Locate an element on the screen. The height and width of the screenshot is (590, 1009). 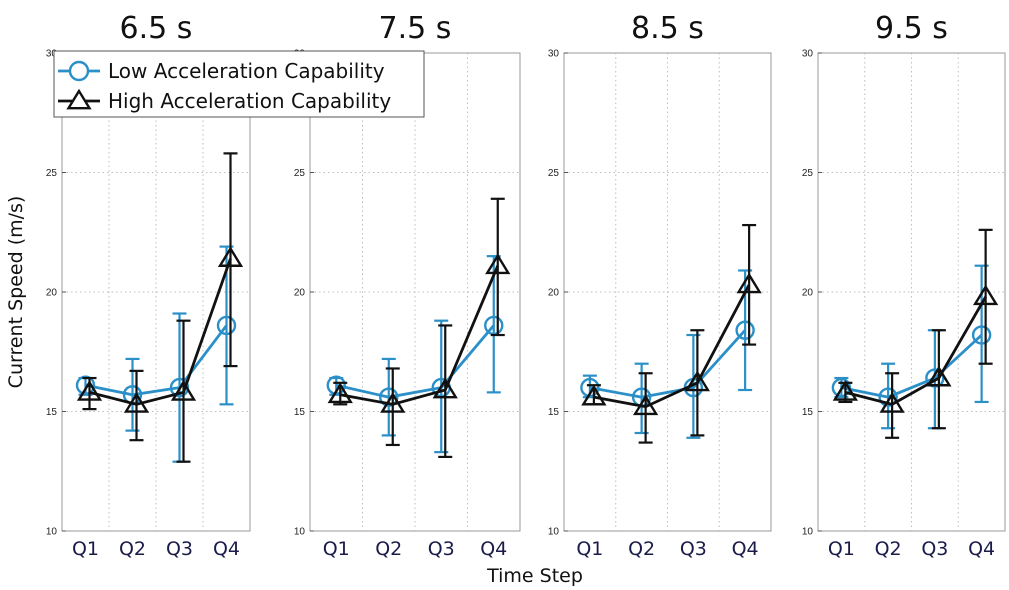
panel-title: 7.5 s is located at coordinates (415, 28).